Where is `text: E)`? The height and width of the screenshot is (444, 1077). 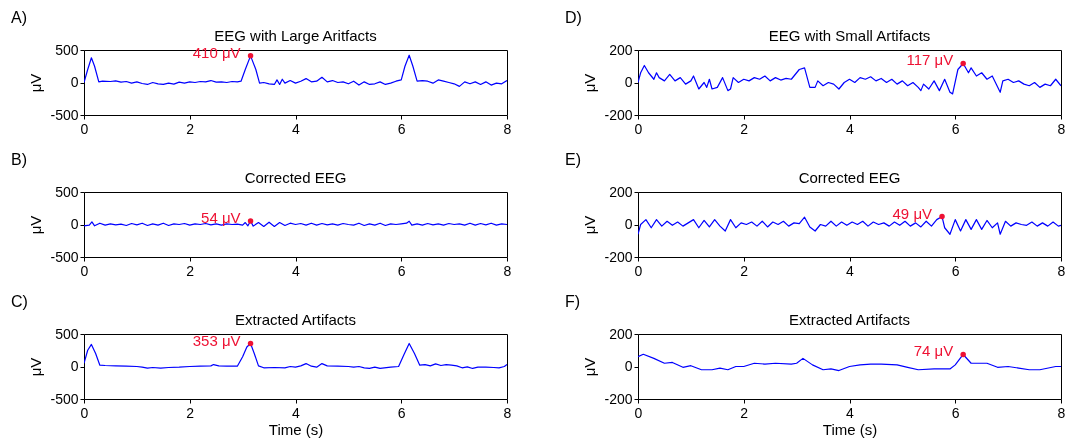
text: E) is located at coordinates (573, 159).